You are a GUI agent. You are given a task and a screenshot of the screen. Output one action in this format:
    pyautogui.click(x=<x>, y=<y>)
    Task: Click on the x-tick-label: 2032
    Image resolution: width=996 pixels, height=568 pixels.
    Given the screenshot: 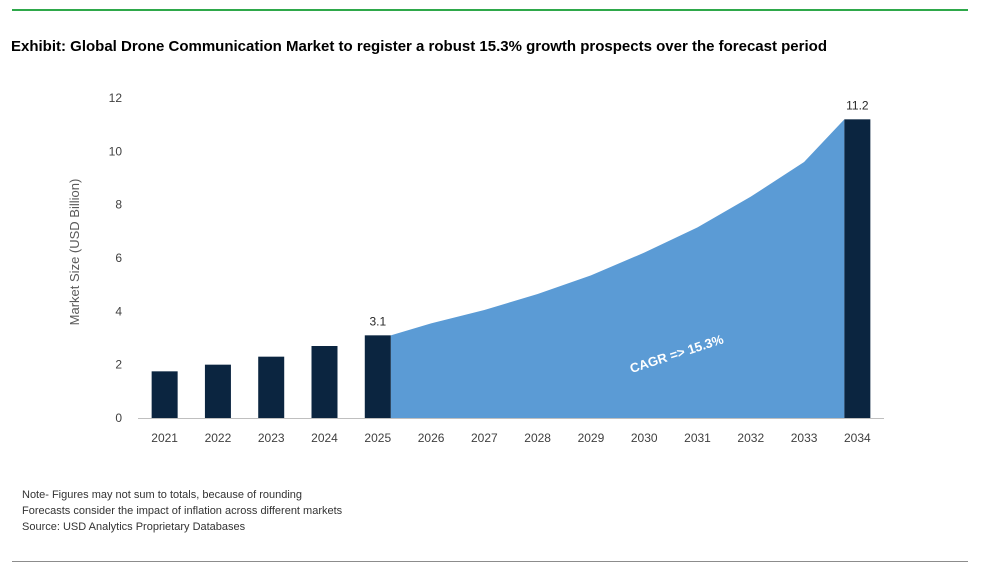 What is the action you would take?
    pyautogui.click(x=750, y=438)
    